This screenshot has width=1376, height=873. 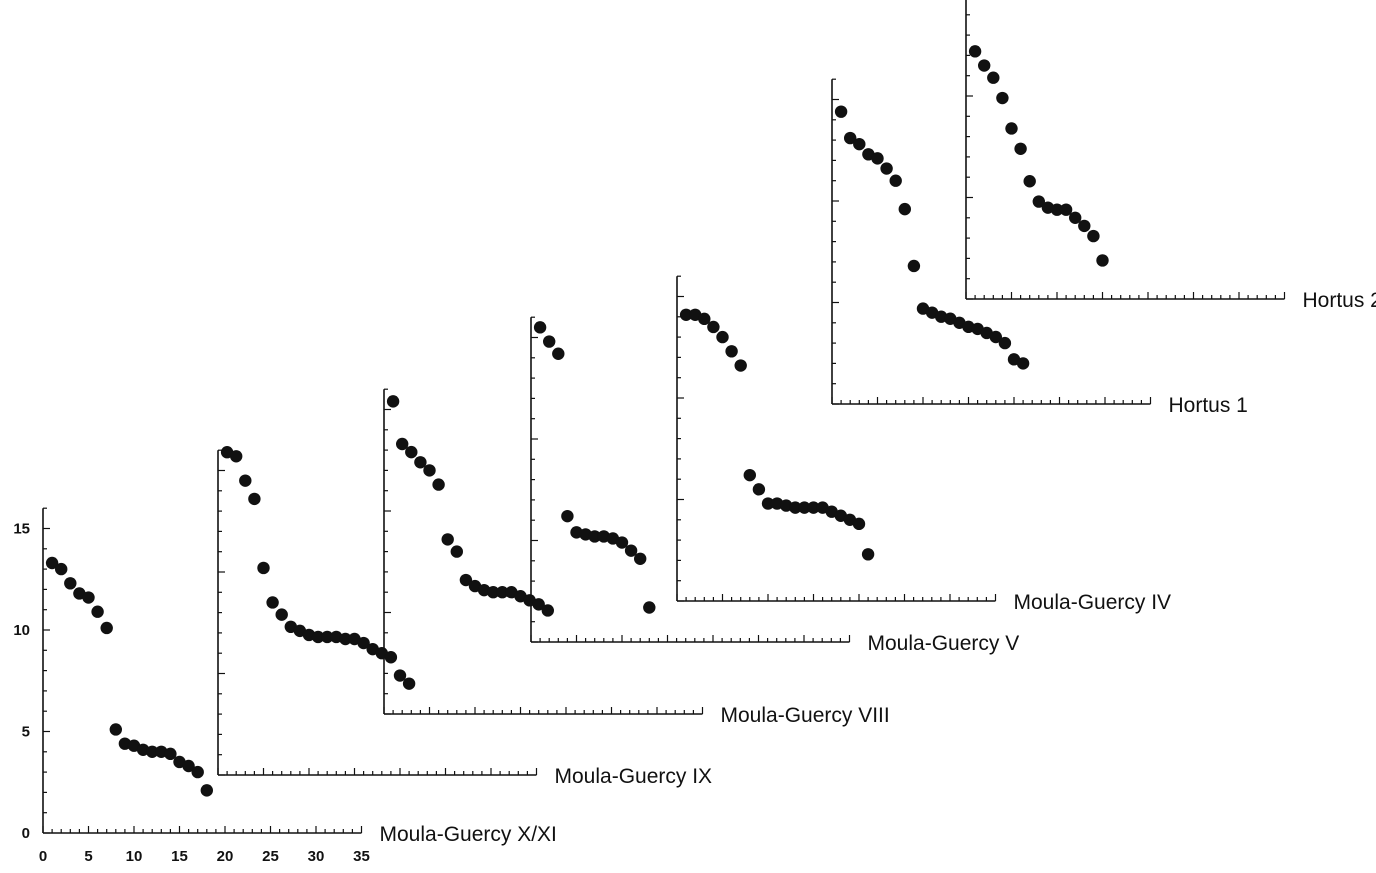 I want to click on y-tick-label: 0, so click(x=26, y=833).